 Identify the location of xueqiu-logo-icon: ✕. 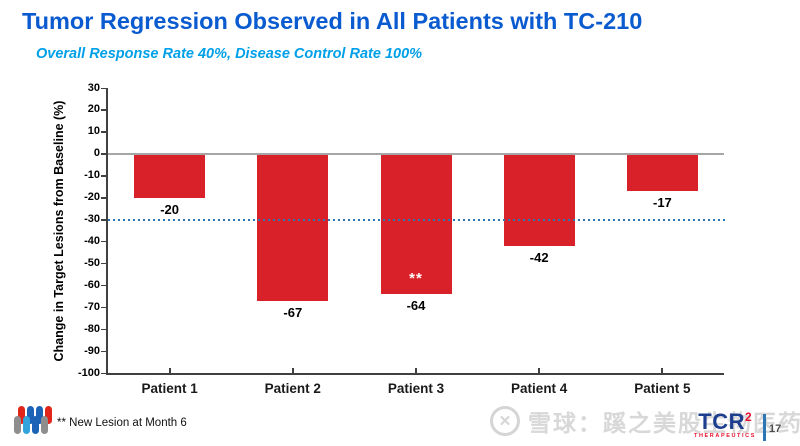
(505, 421).